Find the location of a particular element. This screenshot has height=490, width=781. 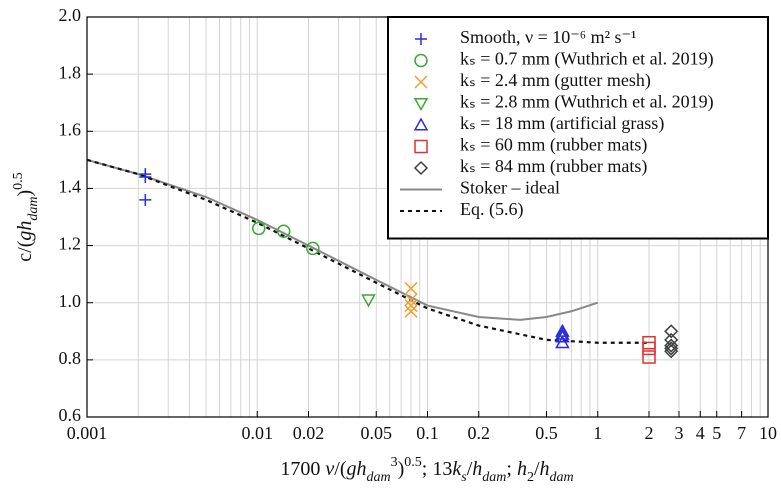

legend-label: Stoker – ideal is located at coordinates (510, 188).